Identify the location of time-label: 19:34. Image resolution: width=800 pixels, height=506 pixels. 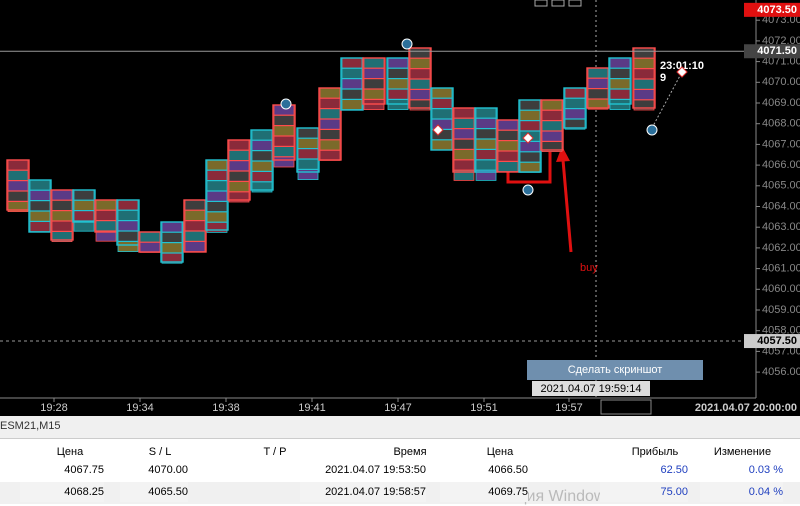
(140, 408).